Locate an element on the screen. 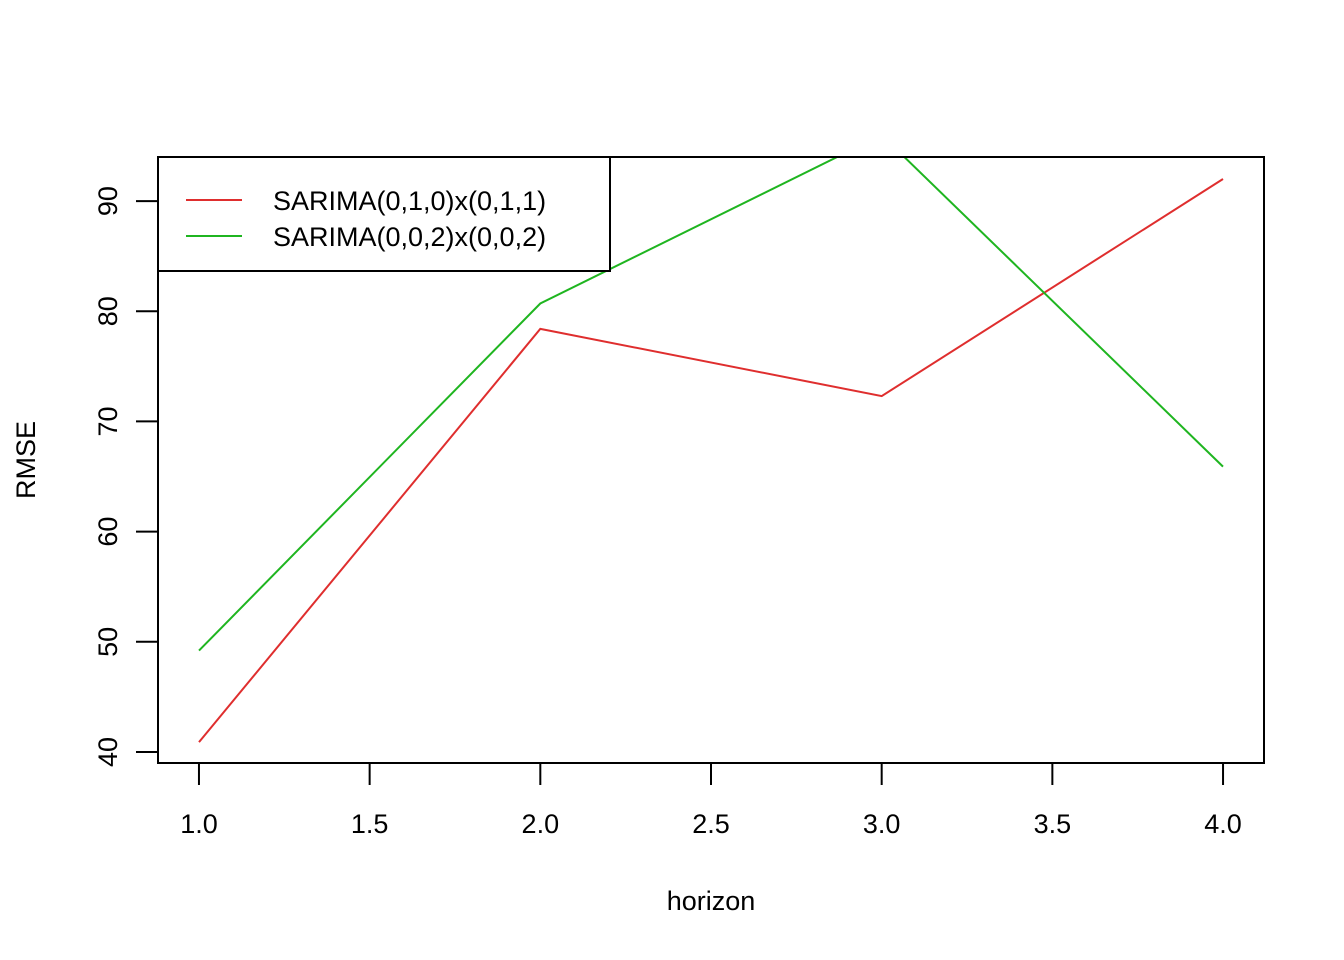 The width and height of the screenshot is (1344, 960). legend-label-2: SARIMA(0,0,2)x(0,0,2) is located at coordinates (409, 237).